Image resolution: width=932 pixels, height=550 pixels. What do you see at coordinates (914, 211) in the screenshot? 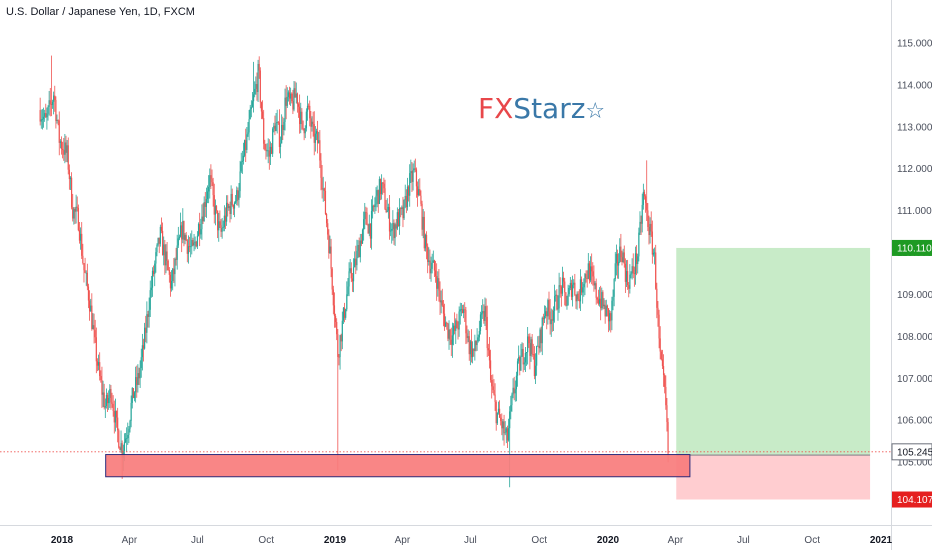
I see `y-tick-label: 111.000` at bounding box center [914, 211].